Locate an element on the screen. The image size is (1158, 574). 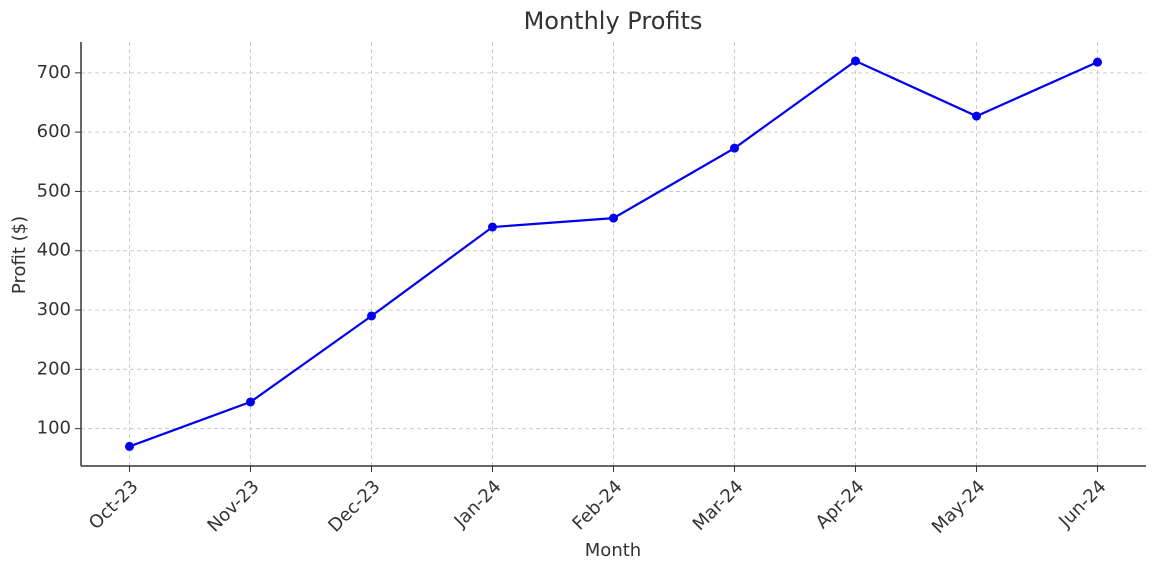
y-axis-label: Profit ($) is located at coordinates (19, 255).